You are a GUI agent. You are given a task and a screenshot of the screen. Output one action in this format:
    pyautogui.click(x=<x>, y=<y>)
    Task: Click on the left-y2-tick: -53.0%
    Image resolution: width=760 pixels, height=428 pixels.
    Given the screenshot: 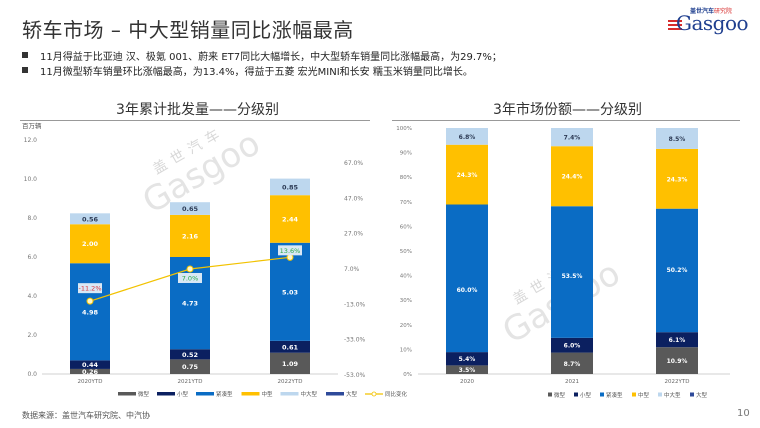 What is the action you would take?
    pyautogui.click(x=355, y=375)
    